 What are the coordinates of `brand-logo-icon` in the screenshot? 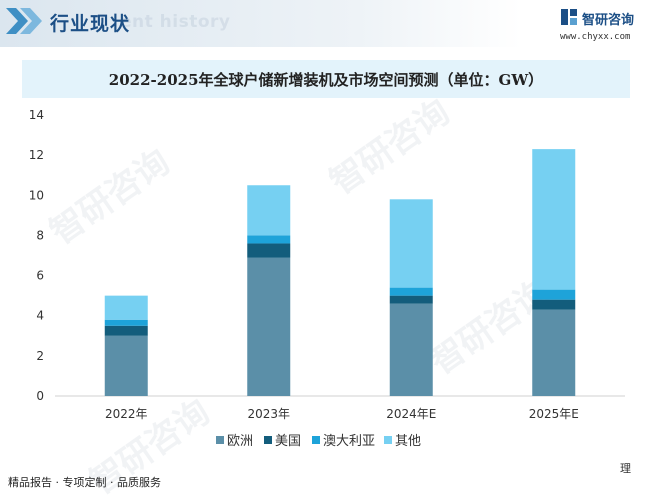 It's located at (569, 17).